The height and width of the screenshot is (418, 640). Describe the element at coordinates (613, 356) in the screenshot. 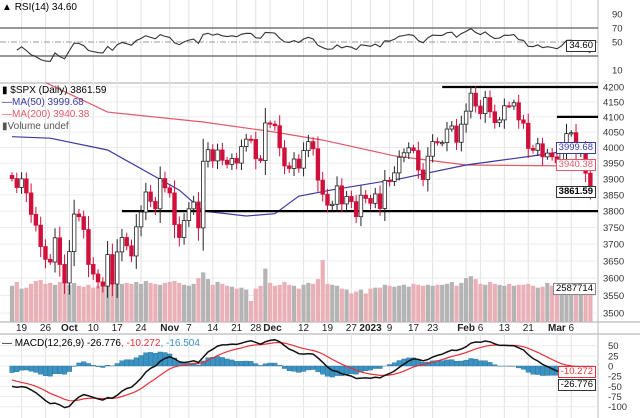

I see `macd-tick-label: 25` at that location.